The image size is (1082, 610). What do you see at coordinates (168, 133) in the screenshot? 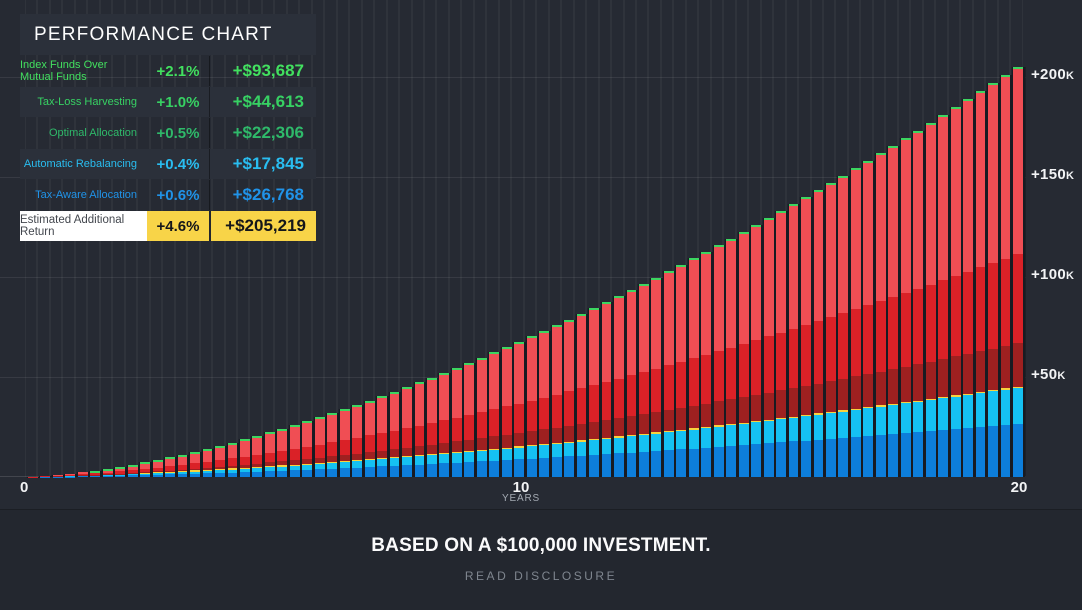
I see `legend-row-optimal-allocation: Optimal Allocation +0.5% +$22,306` at bounding box center [168, 133].